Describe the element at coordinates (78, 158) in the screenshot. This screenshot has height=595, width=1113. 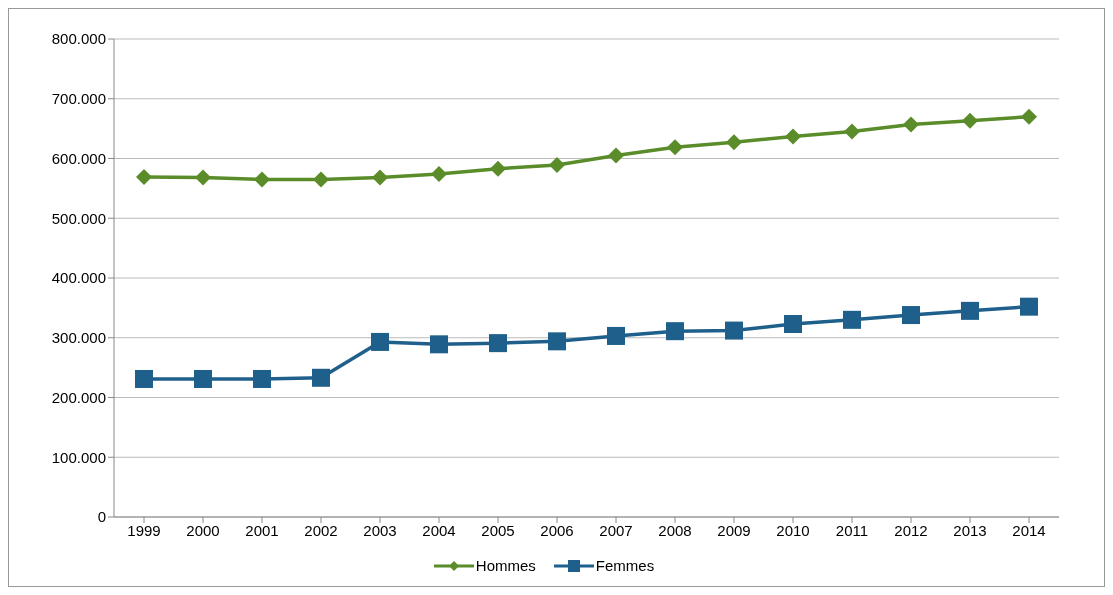
I see `y-tick-label: 600.000` at that location.